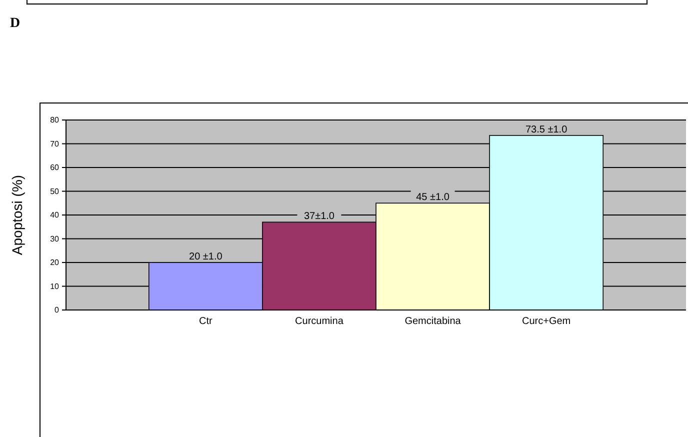  I want to click on y-tick-label: 30, so click(55, 239).